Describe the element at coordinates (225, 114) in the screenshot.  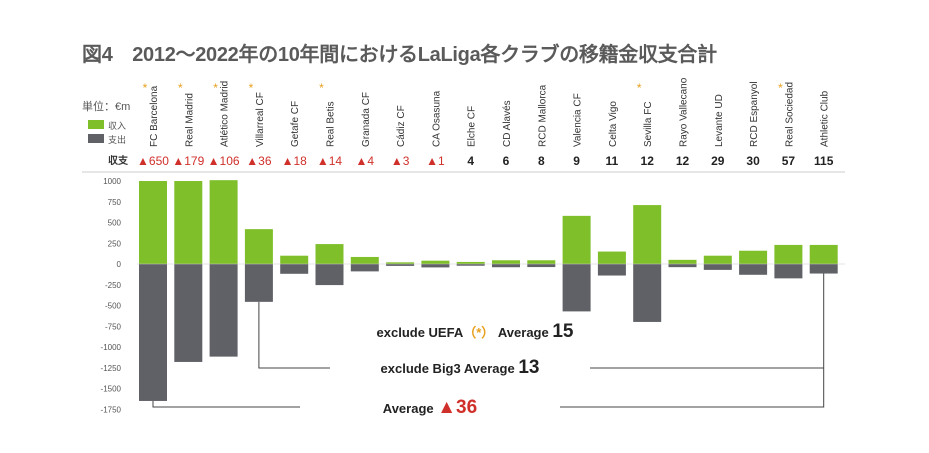
I see `category-label: Atlético Madrid` at that location.